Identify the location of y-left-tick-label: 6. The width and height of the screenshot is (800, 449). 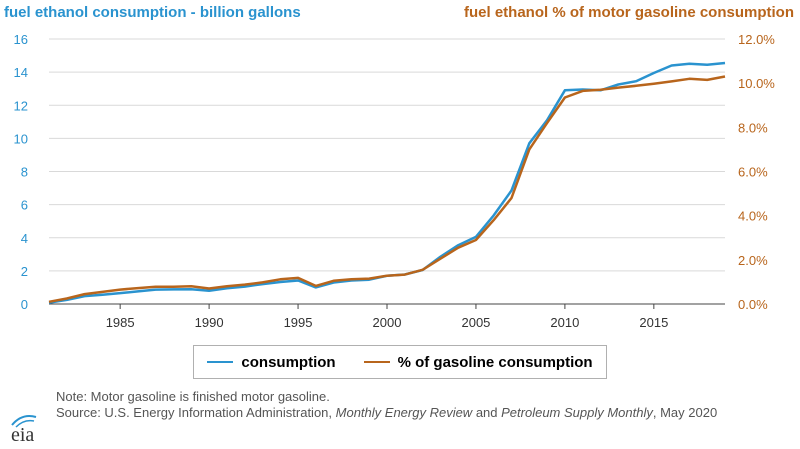
(24, 205).